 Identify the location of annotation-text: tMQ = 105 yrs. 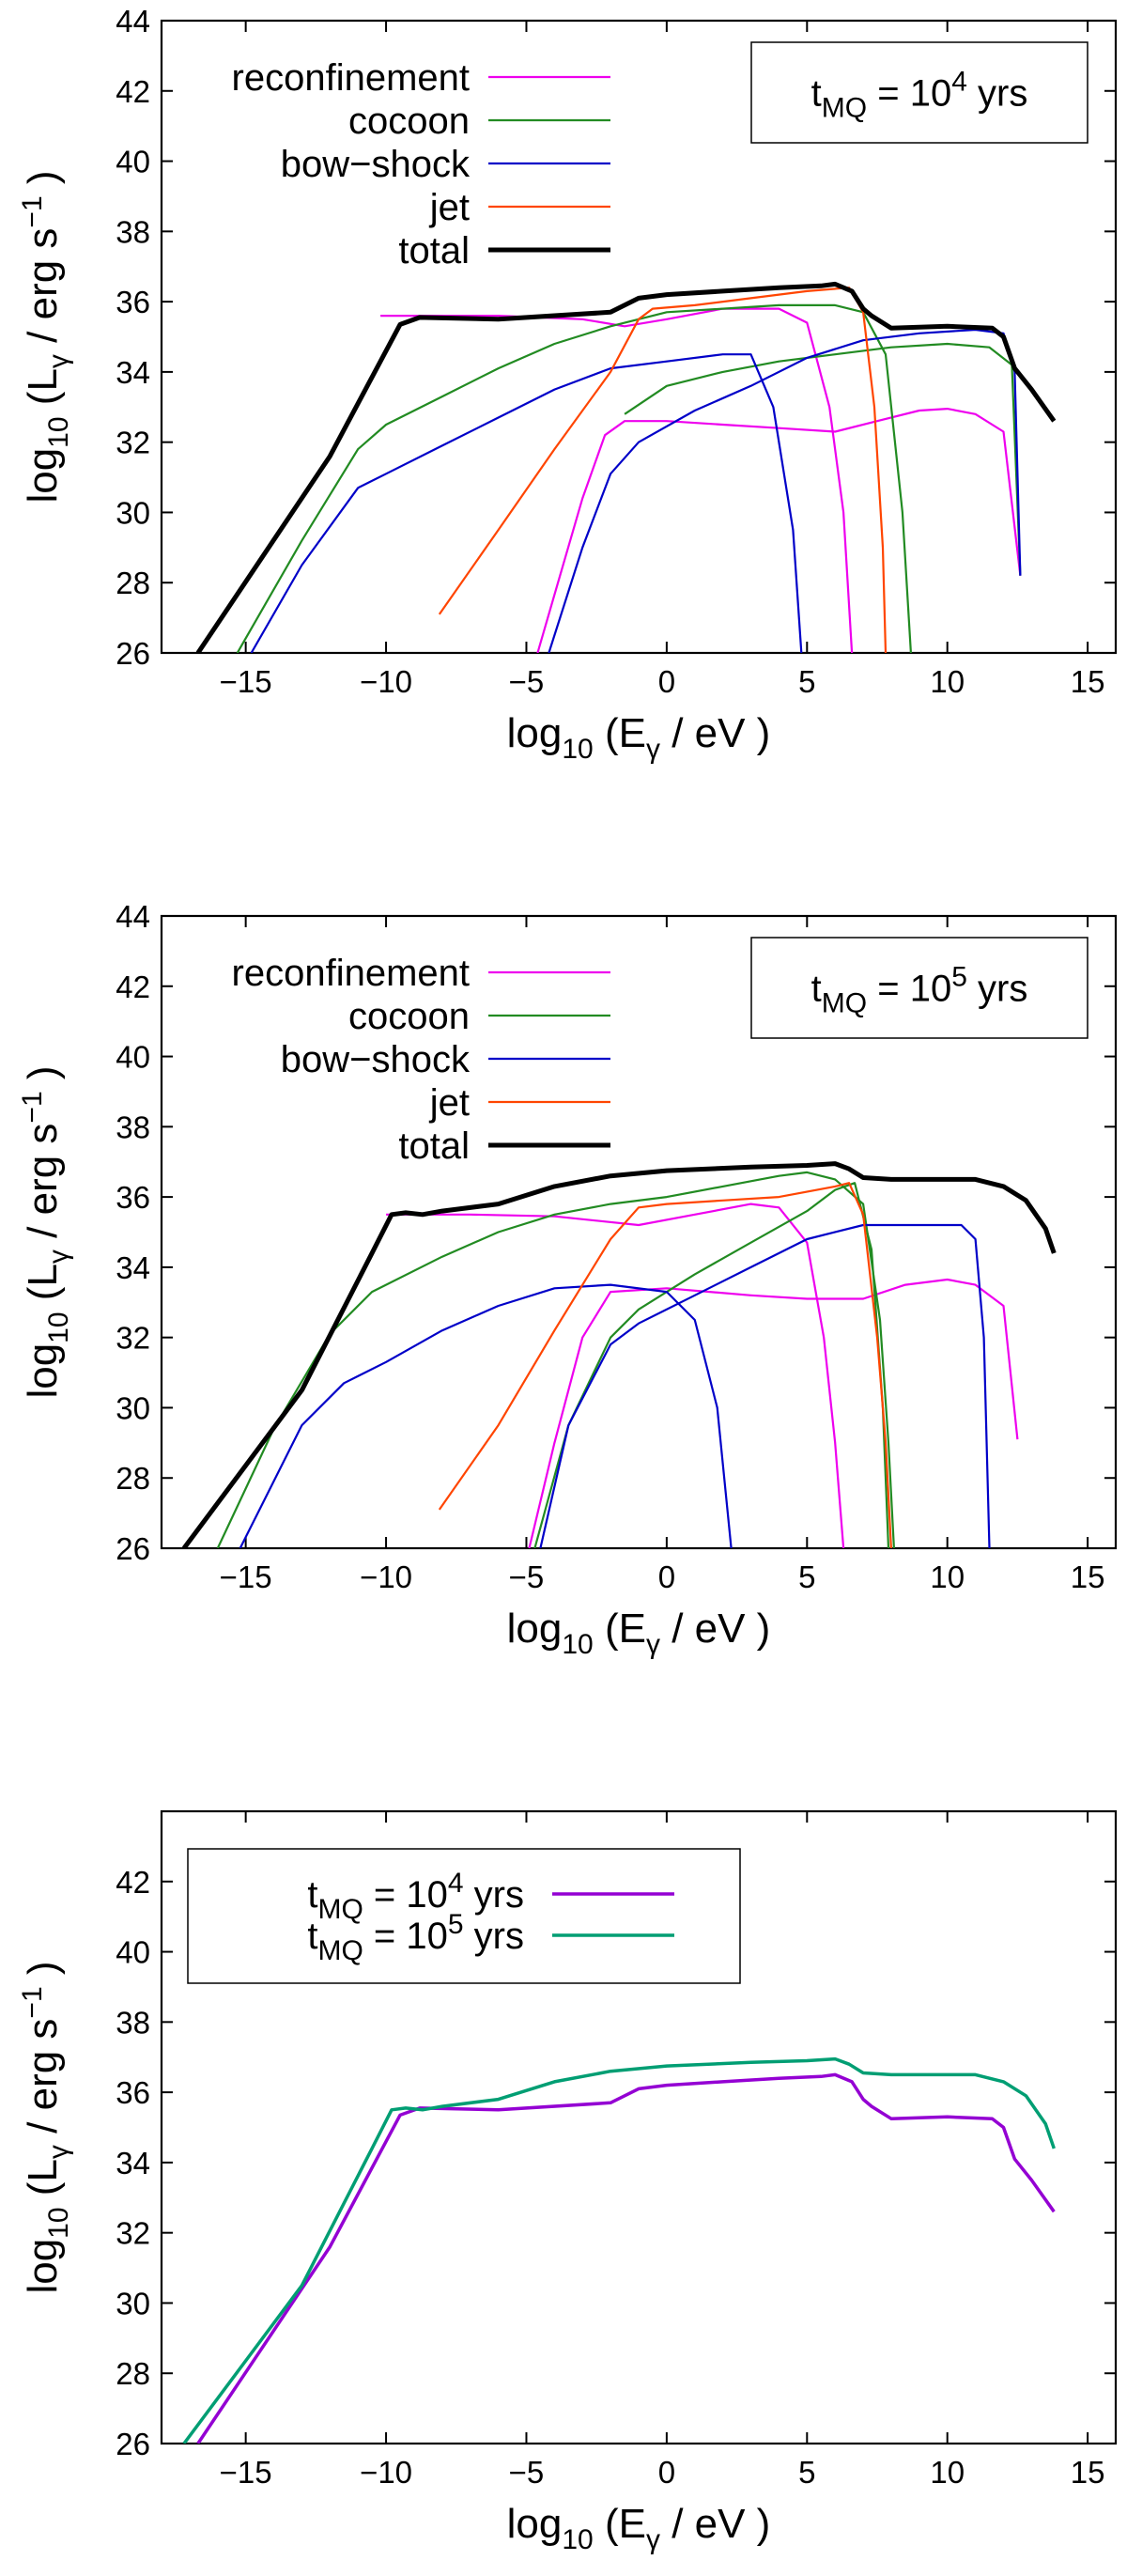
(920, 991).